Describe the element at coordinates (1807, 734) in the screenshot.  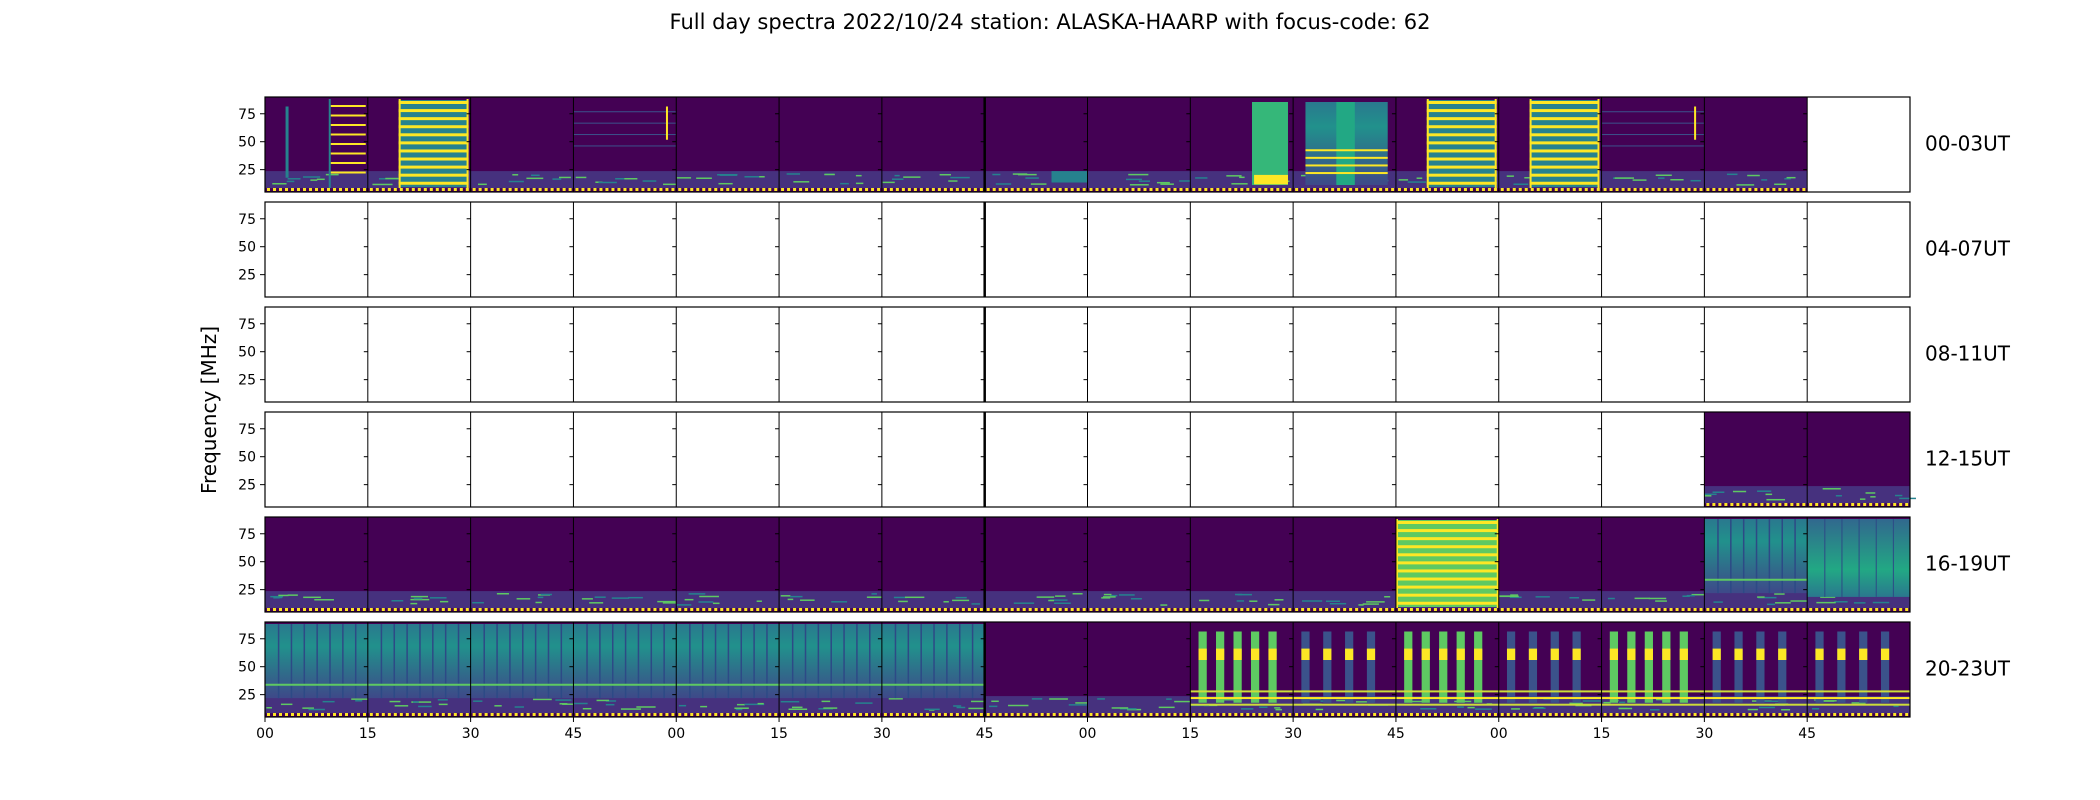
I see `x-tick-label: 45` at that location.